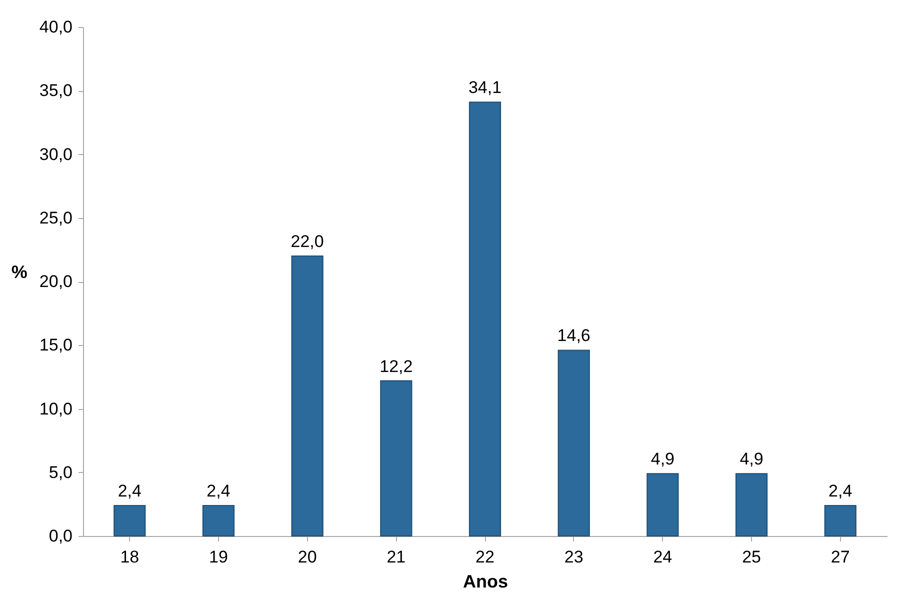 Image resolution: width=907 pixels, height=599 pixels. Describe the element at coordinates (218, 557) in the screenshot. I see `x-tick-label: 19` at that location.